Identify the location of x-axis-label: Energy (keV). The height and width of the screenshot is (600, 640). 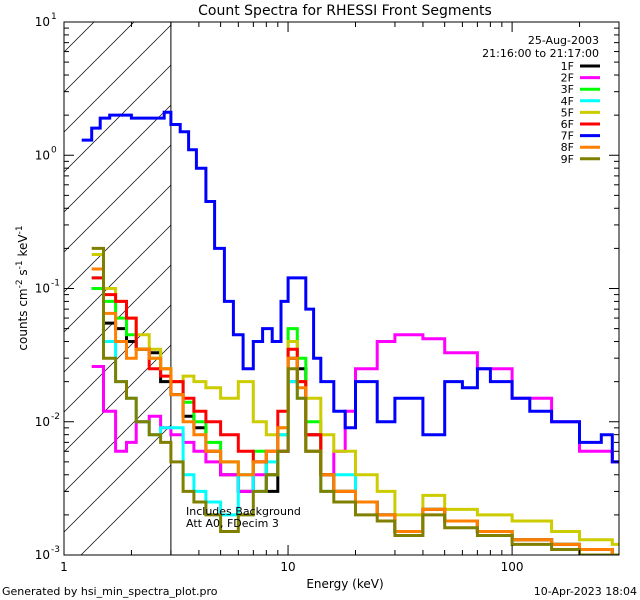
(344, 584).